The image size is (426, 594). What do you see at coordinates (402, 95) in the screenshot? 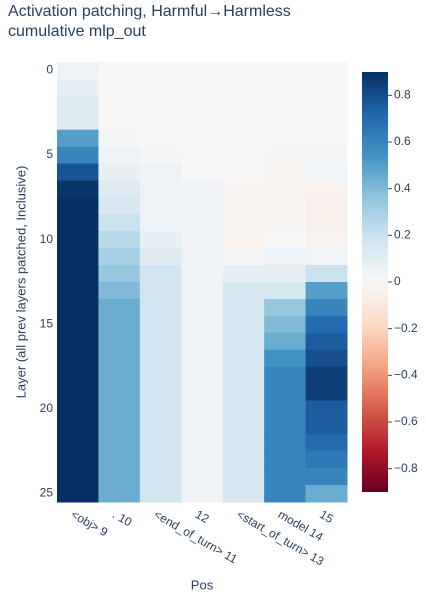
I see `colorbar-tick-label: 0.8` at bounding box center [402, 95].